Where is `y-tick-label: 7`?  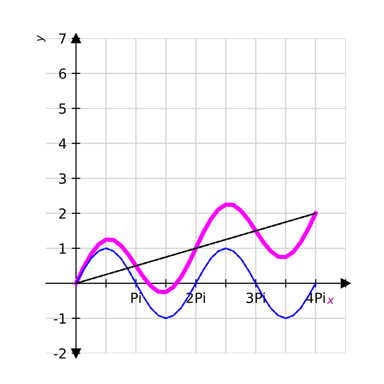 y-tick-label: 7 is located at coordinates (62, 39).